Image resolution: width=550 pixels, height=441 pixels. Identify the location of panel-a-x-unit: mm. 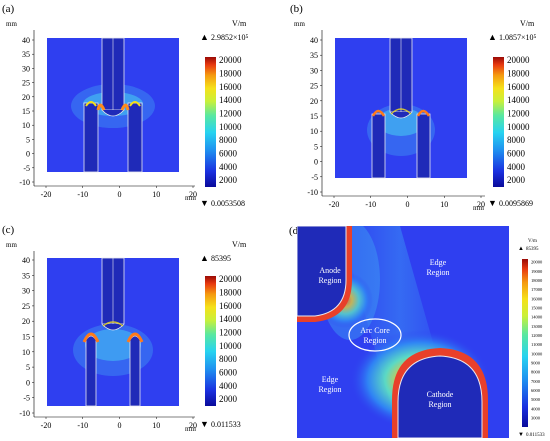
(190, 198).